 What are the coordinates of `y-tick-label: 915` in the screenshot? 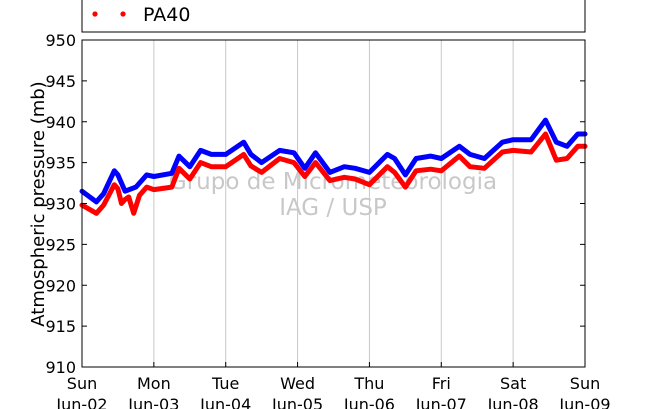 It's located at (60, 326).